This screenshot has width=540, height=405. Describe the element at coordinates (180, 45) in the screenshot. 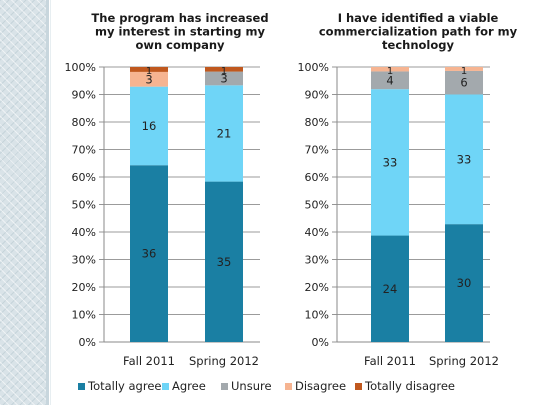

I see `chart-title-line: own company` at that location.